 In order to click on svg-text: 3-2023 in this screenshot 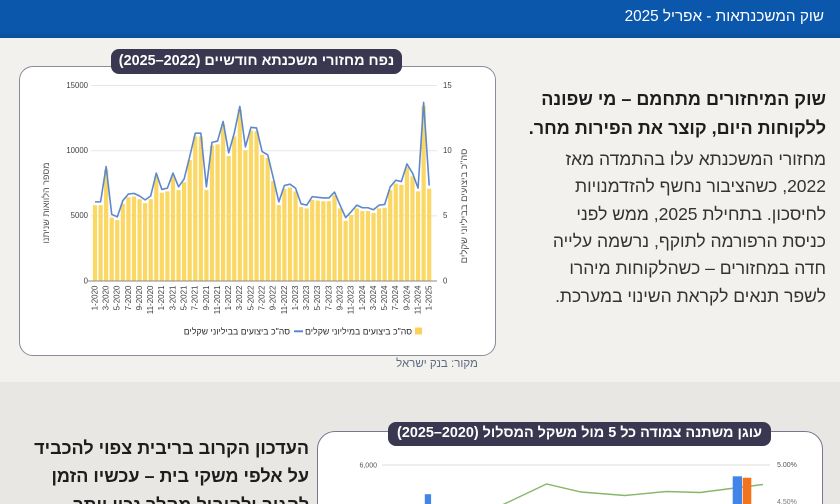, I will do `click(306, 296)`.